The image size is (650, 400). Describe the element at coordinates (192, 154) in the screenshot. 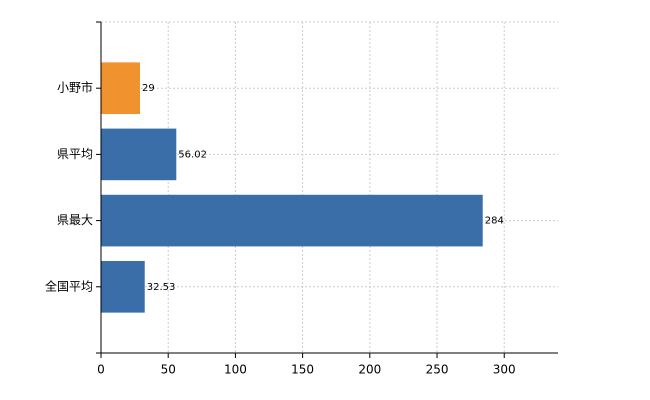

I see `value-label: 56.02` at that location.